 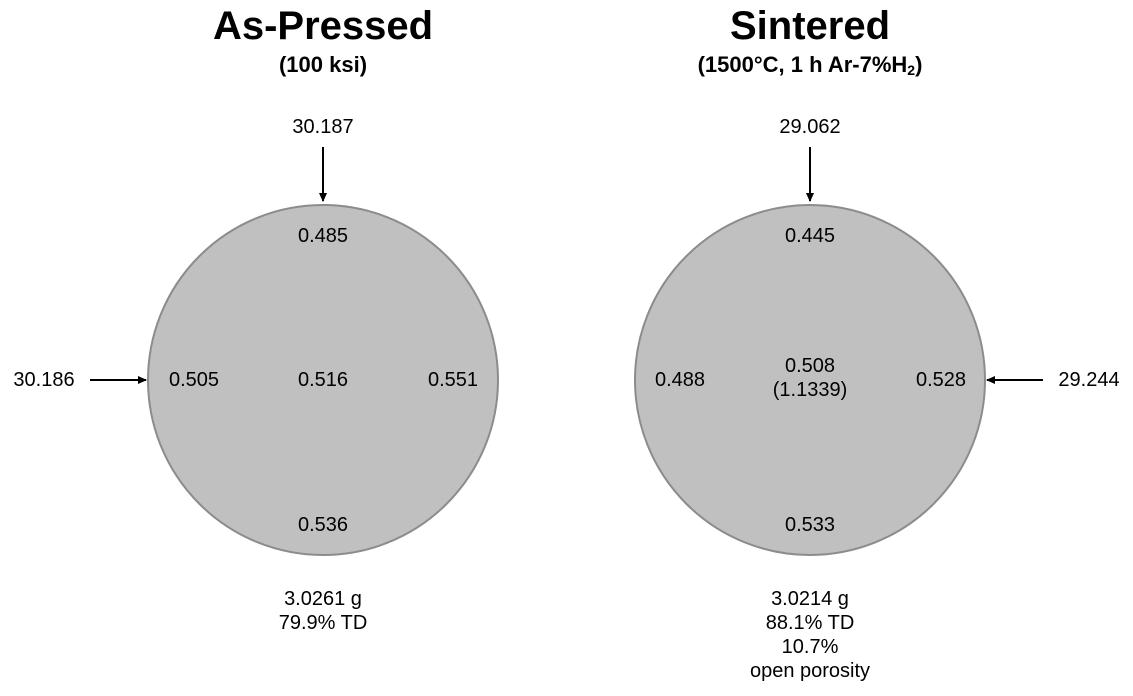 I want to click on as-pressed-title: As-Pressed, so click(x=323, y=26).